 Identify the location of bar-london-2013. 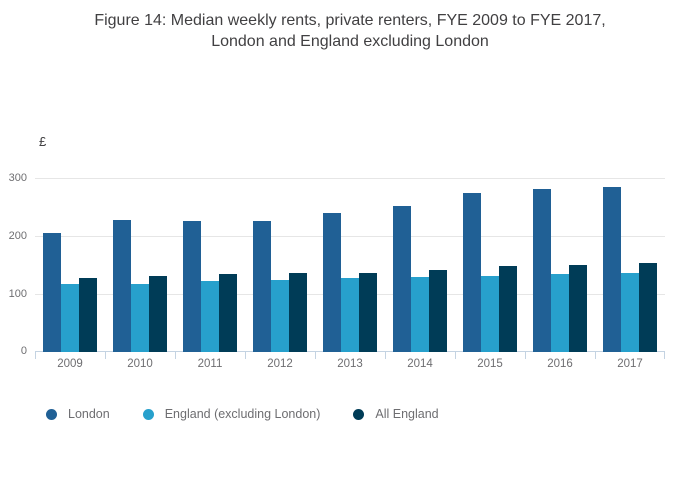
(332, 282).